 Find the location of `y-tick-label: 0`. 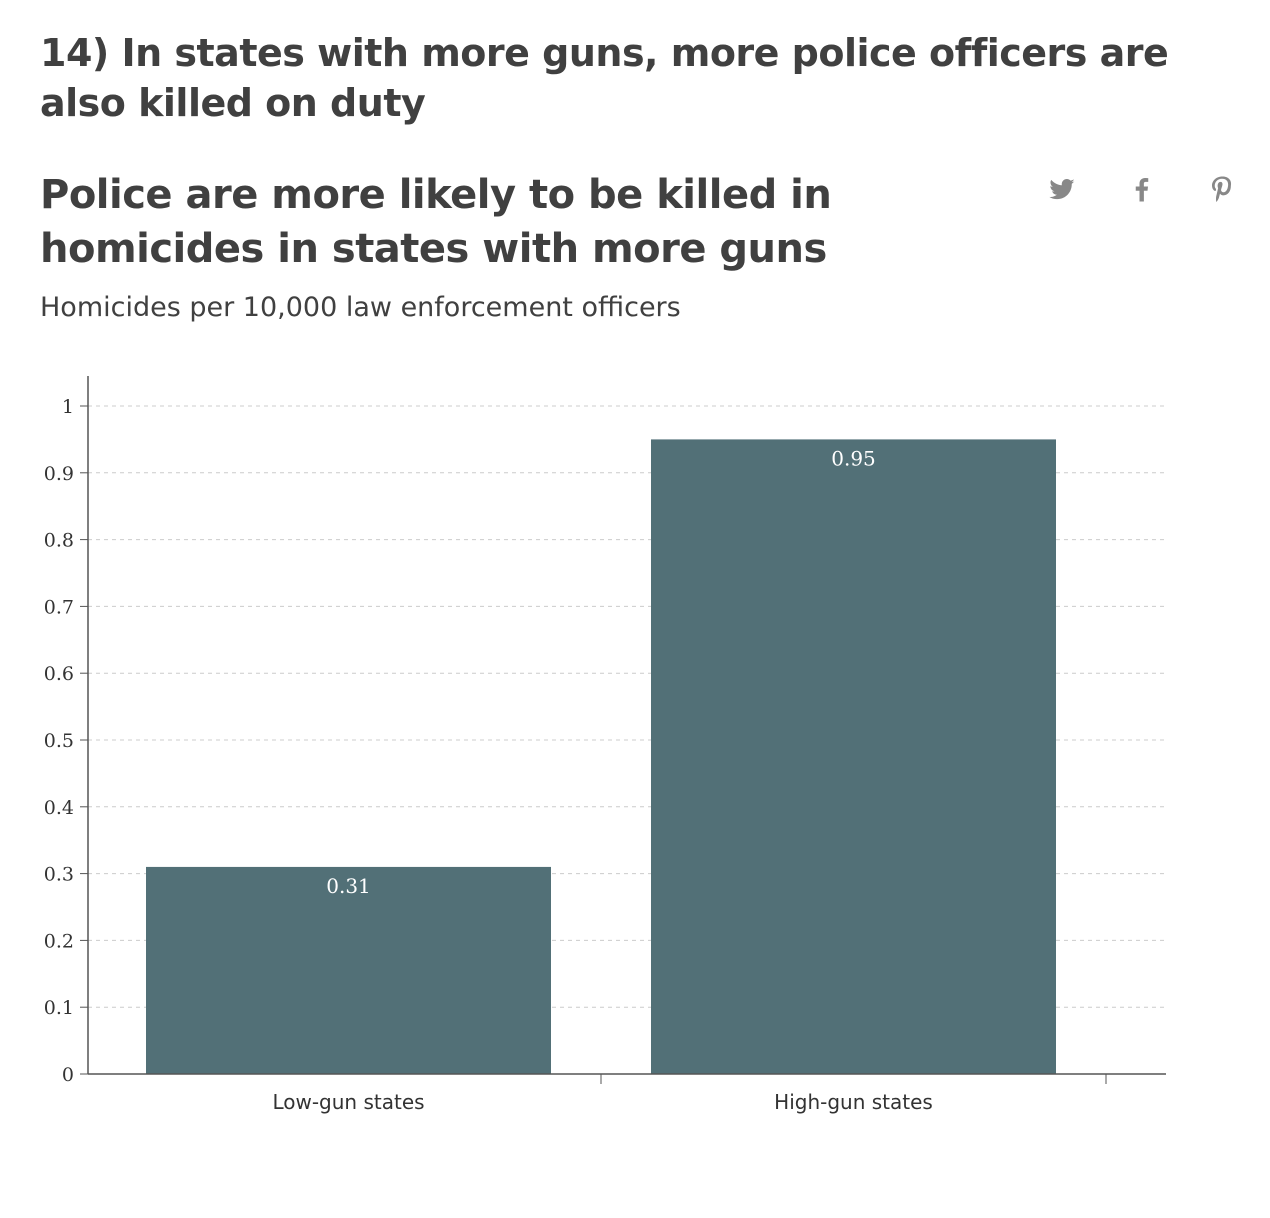

y-tick-label: 0 is located at coordinates (68, 1075).